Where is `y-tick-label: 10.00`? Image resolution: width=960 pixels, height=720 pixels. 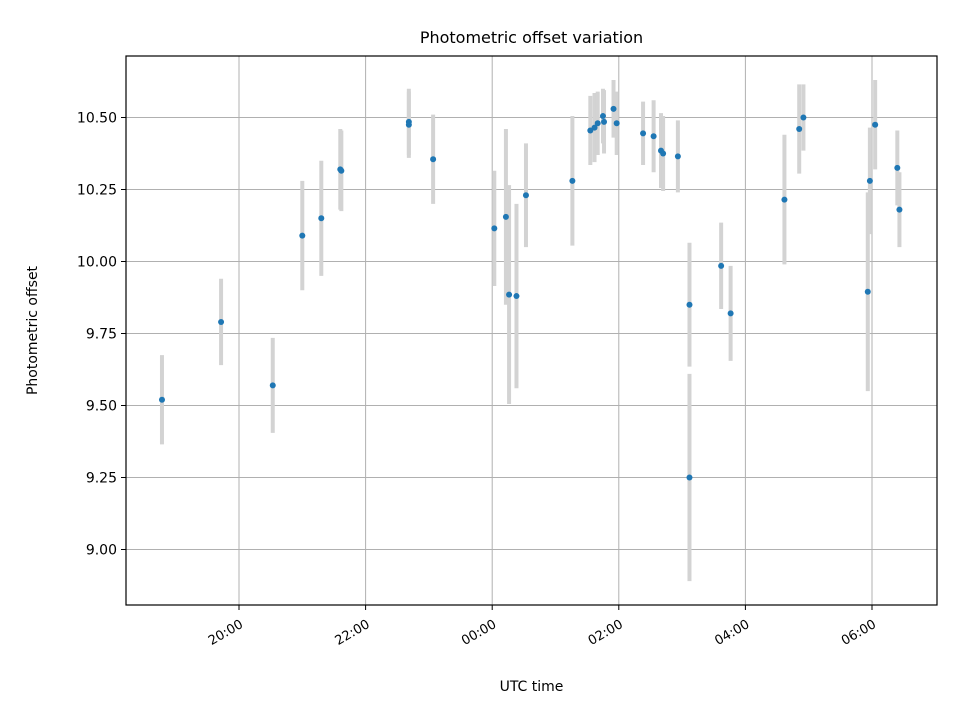 y-tick-label: 10.00 is located at coordinates (97, 263).